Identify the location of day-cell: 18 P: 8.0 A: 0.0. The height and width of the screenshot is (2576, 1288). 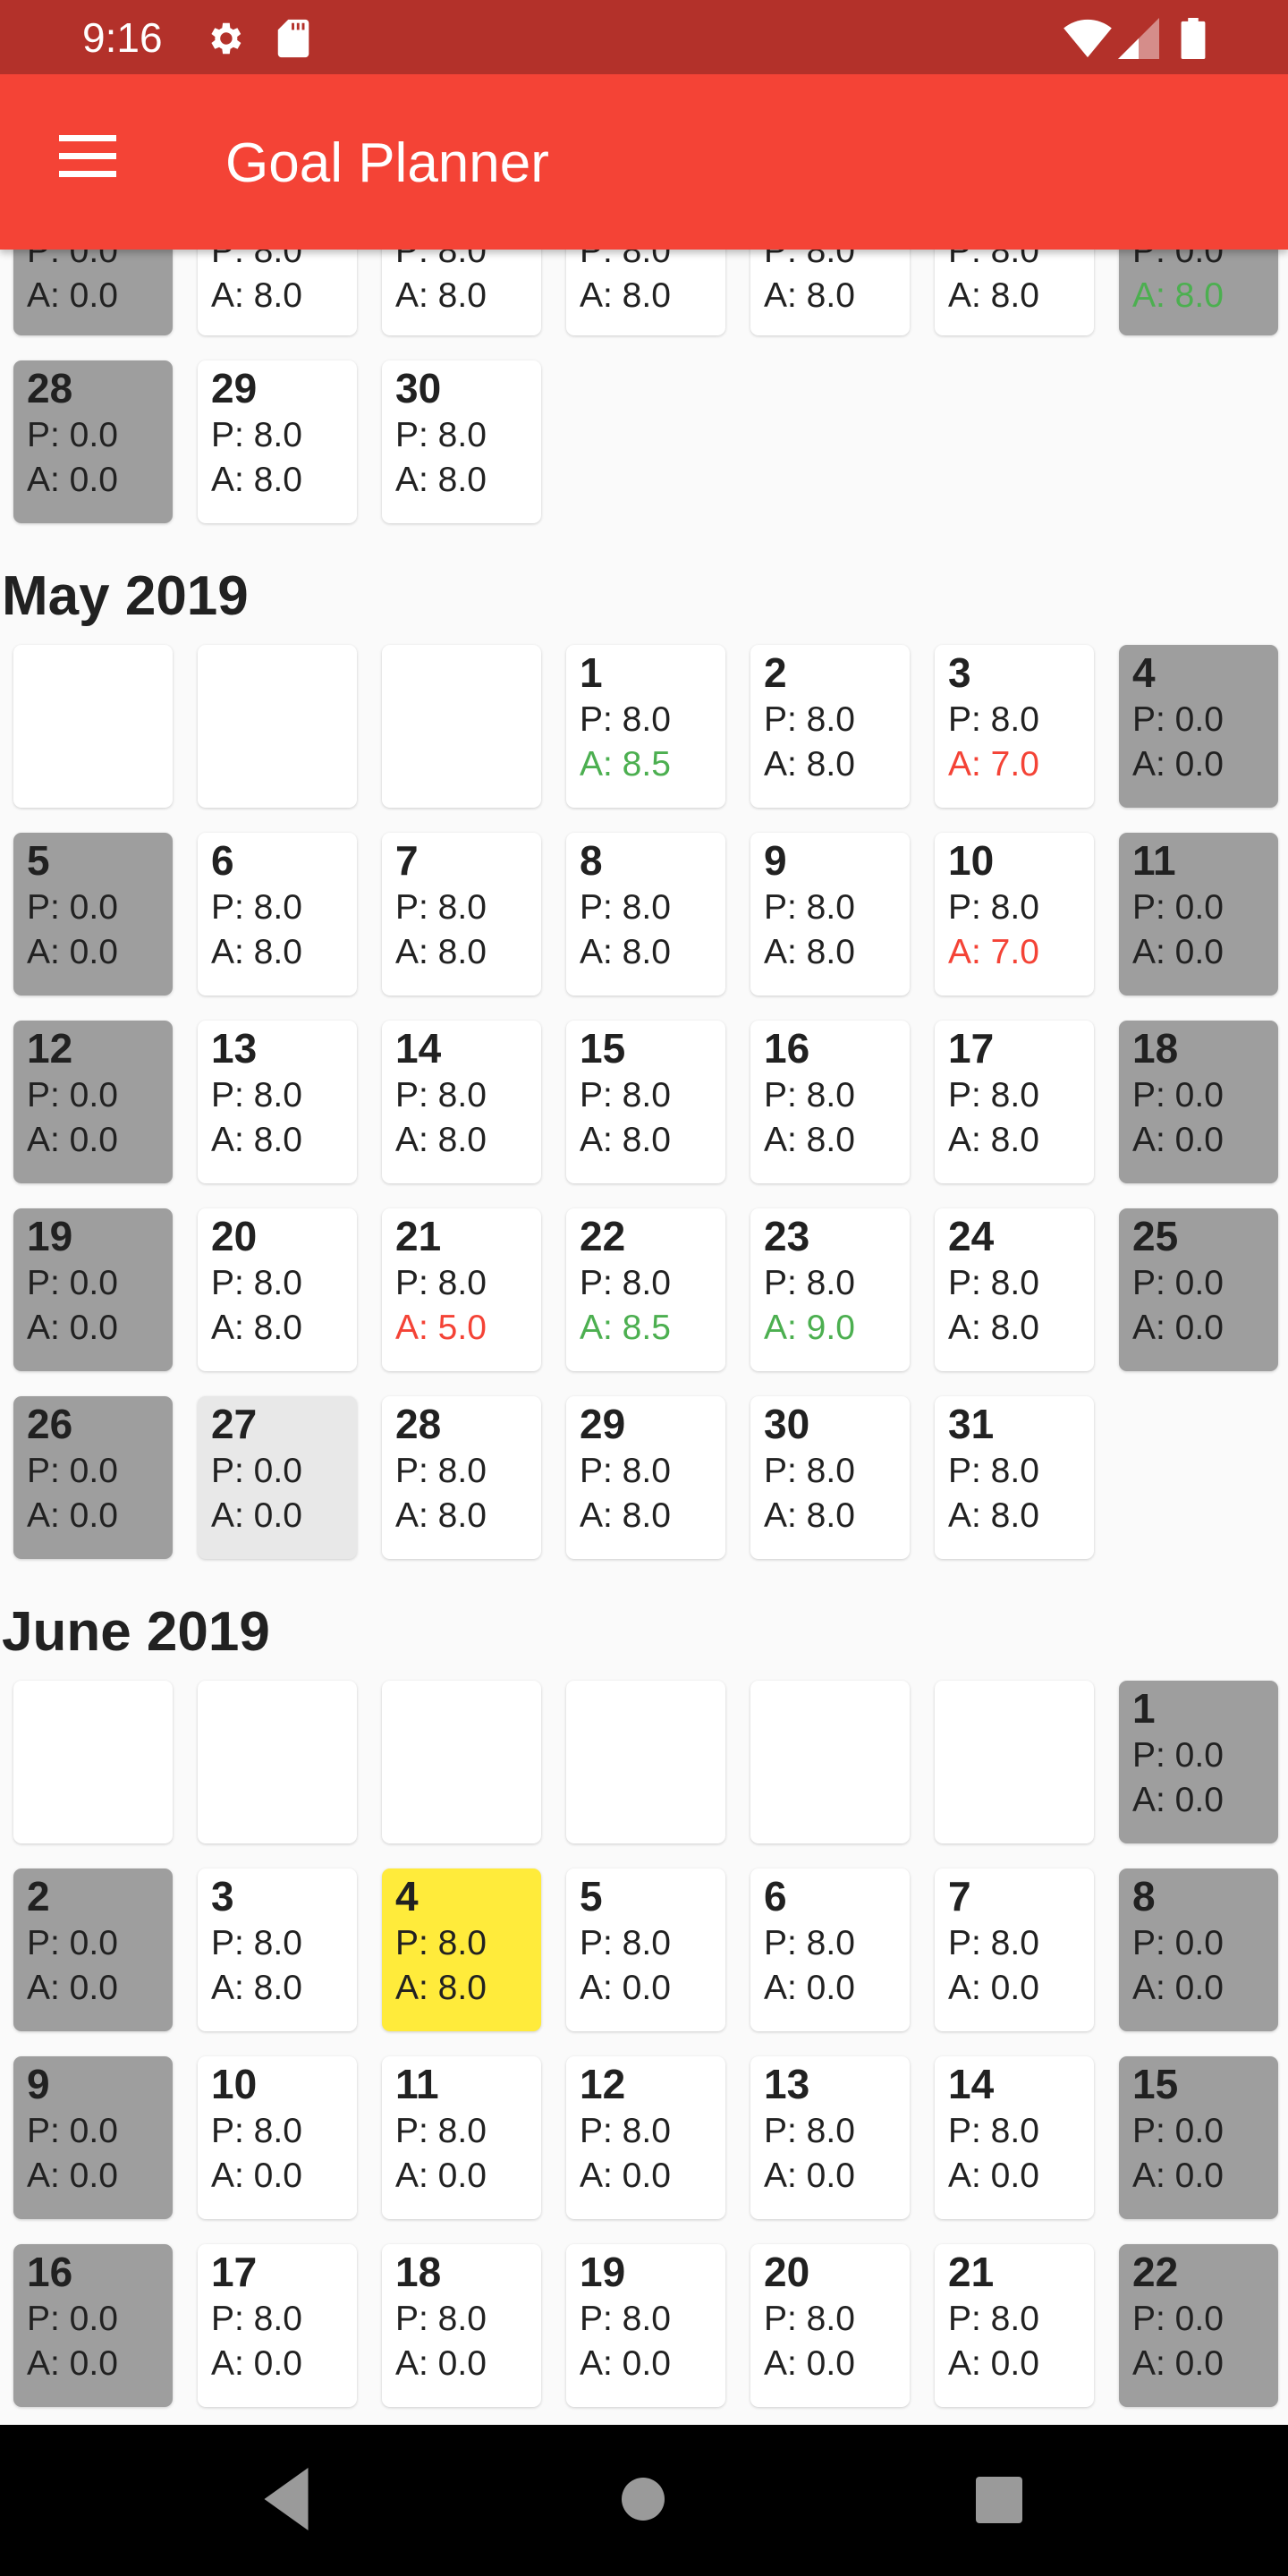
(461, 2325).